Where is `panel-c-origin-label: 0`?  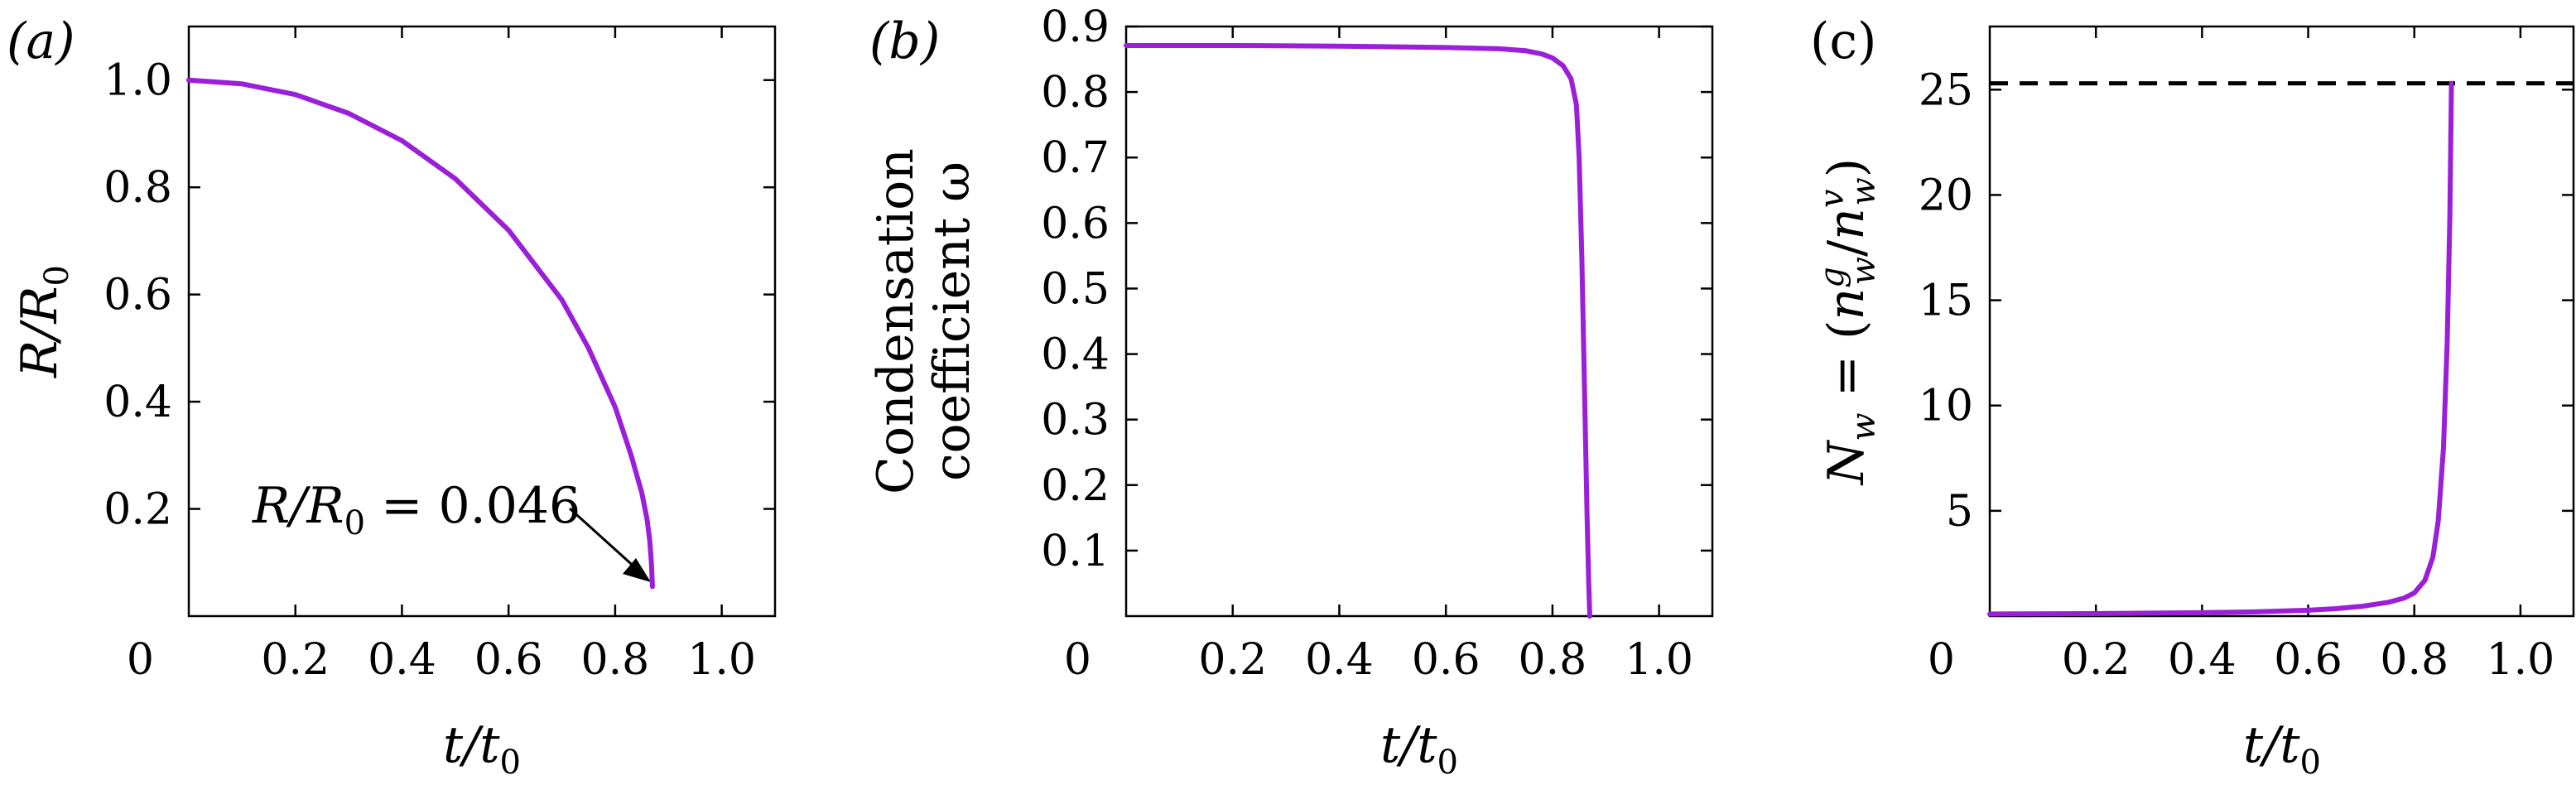
panel-c-origin-label: 0 is located at coordinates (1941, 660).